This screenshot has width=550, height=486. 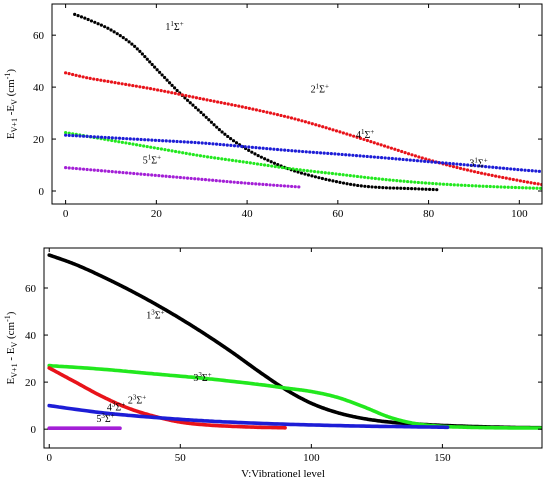 What do you see at coordinates (116, 406) in the screenshot?
I see `curve-label: 43Σ+` at bounding box center [116, 406].